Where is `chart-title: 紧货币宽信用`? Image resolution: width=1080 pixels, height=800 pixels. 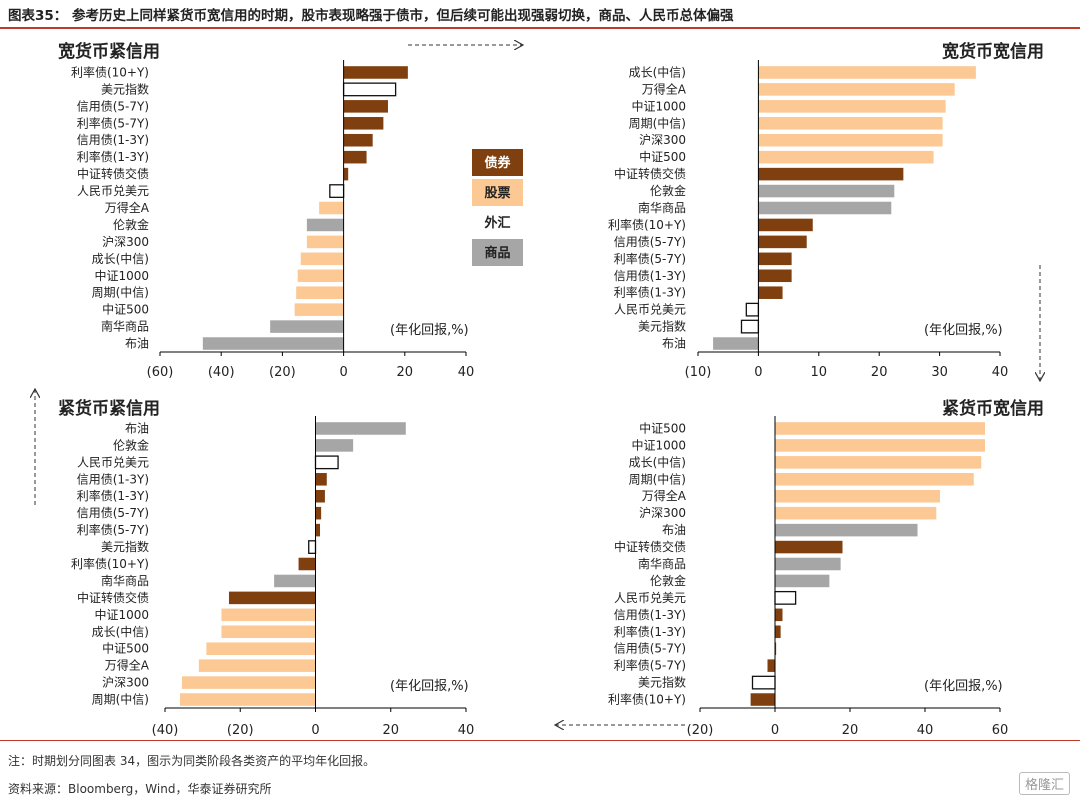 chart-title: 紧货币宽信用 is located at coordinates (993, 408).